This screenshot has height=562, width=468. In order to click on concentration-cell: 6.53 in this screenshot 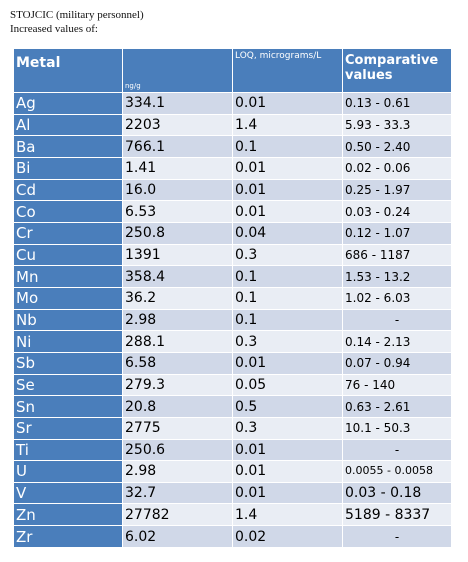, I will do `click(177, 211)`.